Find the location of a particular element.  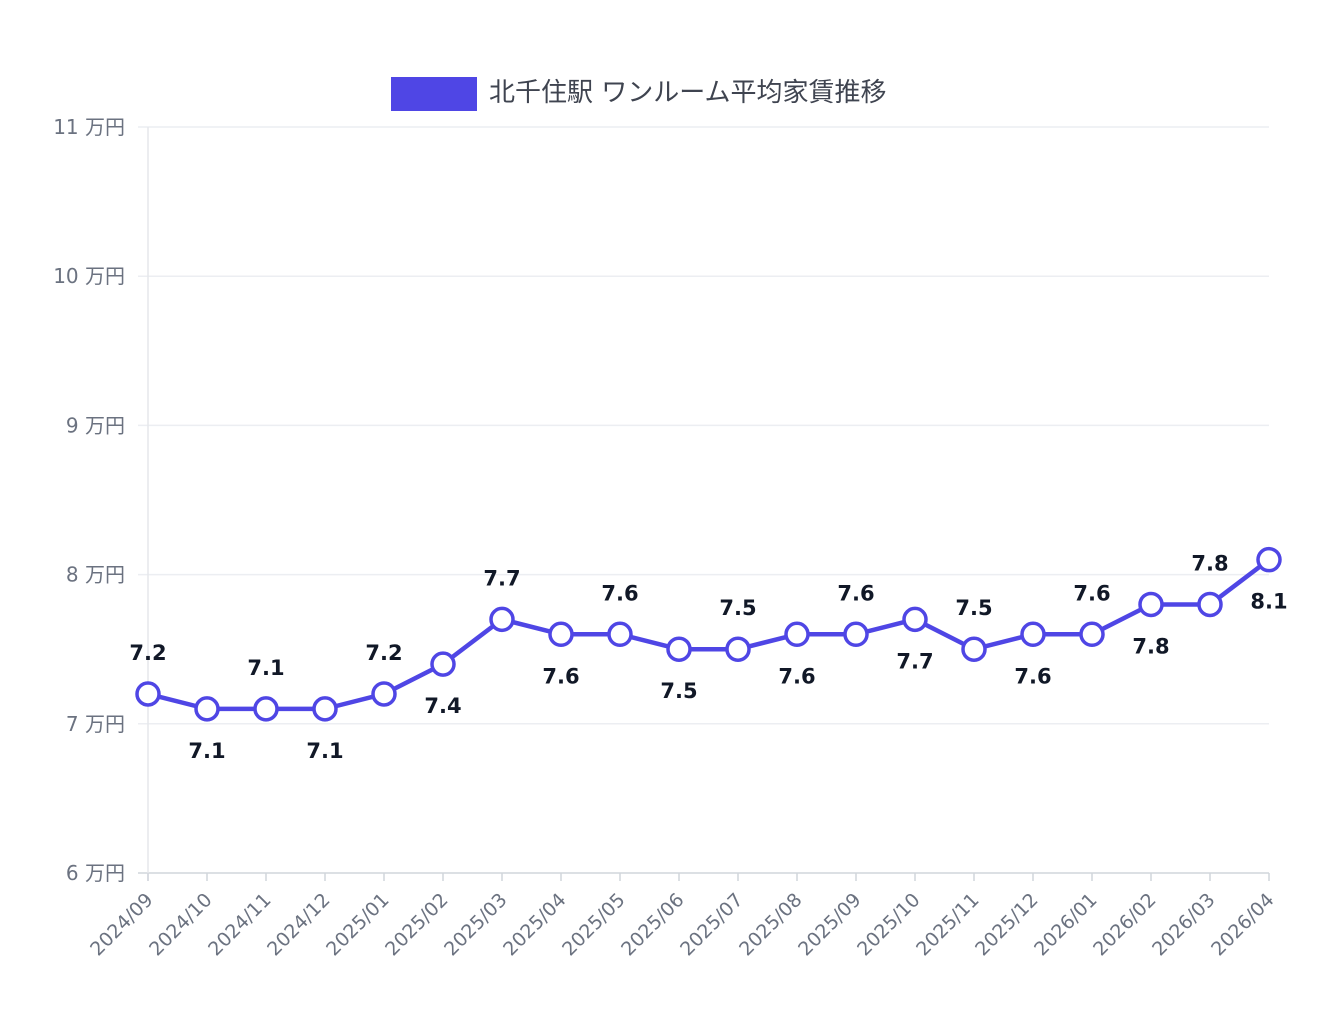

x-tick-label: 2025/07 is located at coordinates (711, 924).